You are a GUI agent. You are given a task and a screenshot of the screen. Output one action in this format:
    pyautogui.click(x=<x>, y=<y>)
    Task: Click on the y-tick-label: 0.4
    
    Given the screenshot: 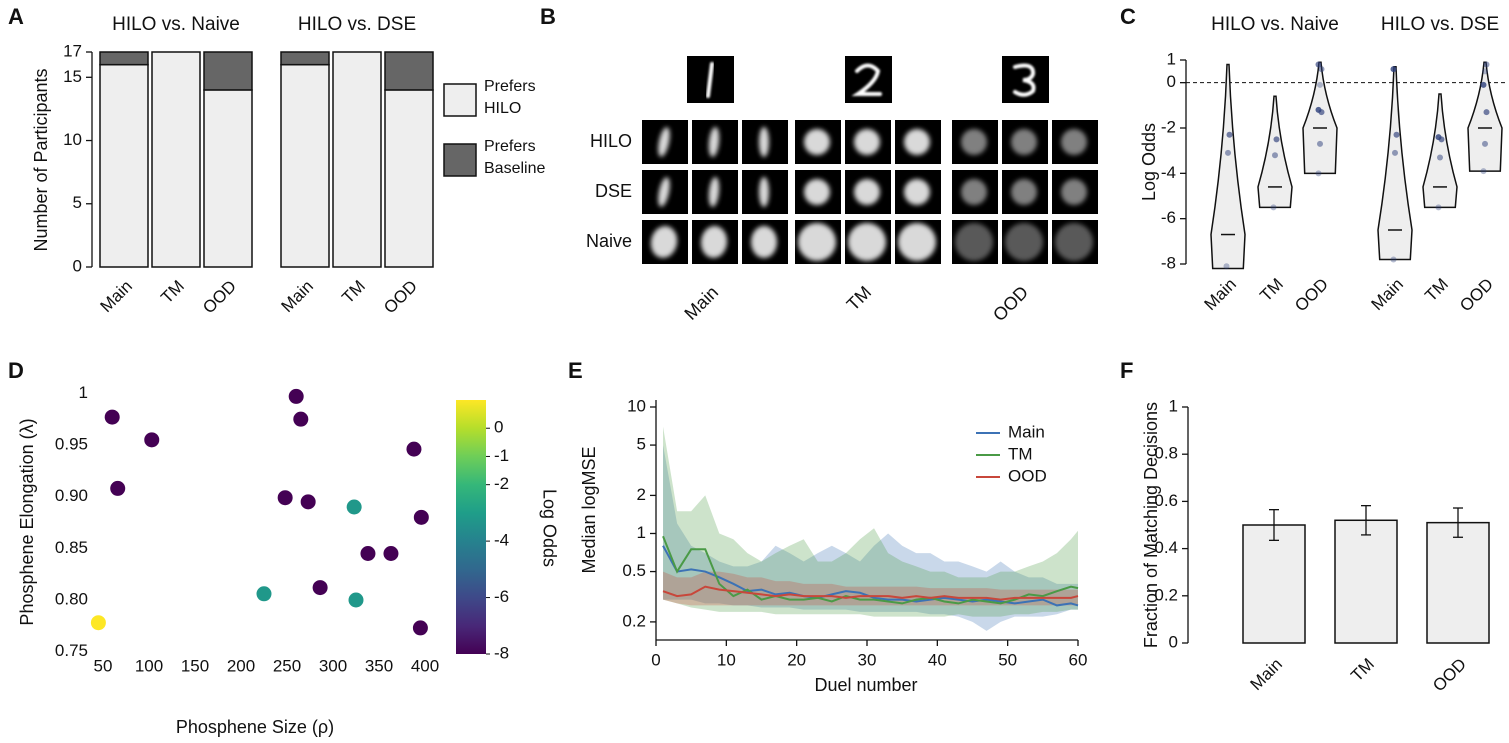 What is the action you would take?
    pyautogui.click(x=1166, y=547)
    